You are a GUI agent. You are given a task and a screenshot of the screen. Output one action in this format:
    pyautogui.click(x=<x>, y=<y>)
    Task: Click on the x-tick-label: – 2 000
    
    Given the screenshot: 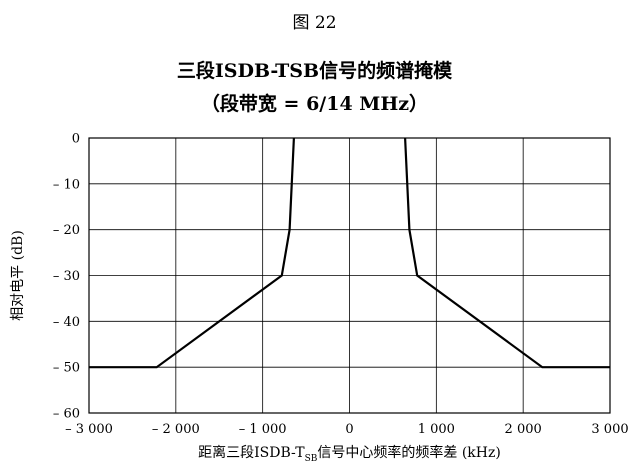 What is the action you would take?
    pyautogui.click(x=176, y=429)
    